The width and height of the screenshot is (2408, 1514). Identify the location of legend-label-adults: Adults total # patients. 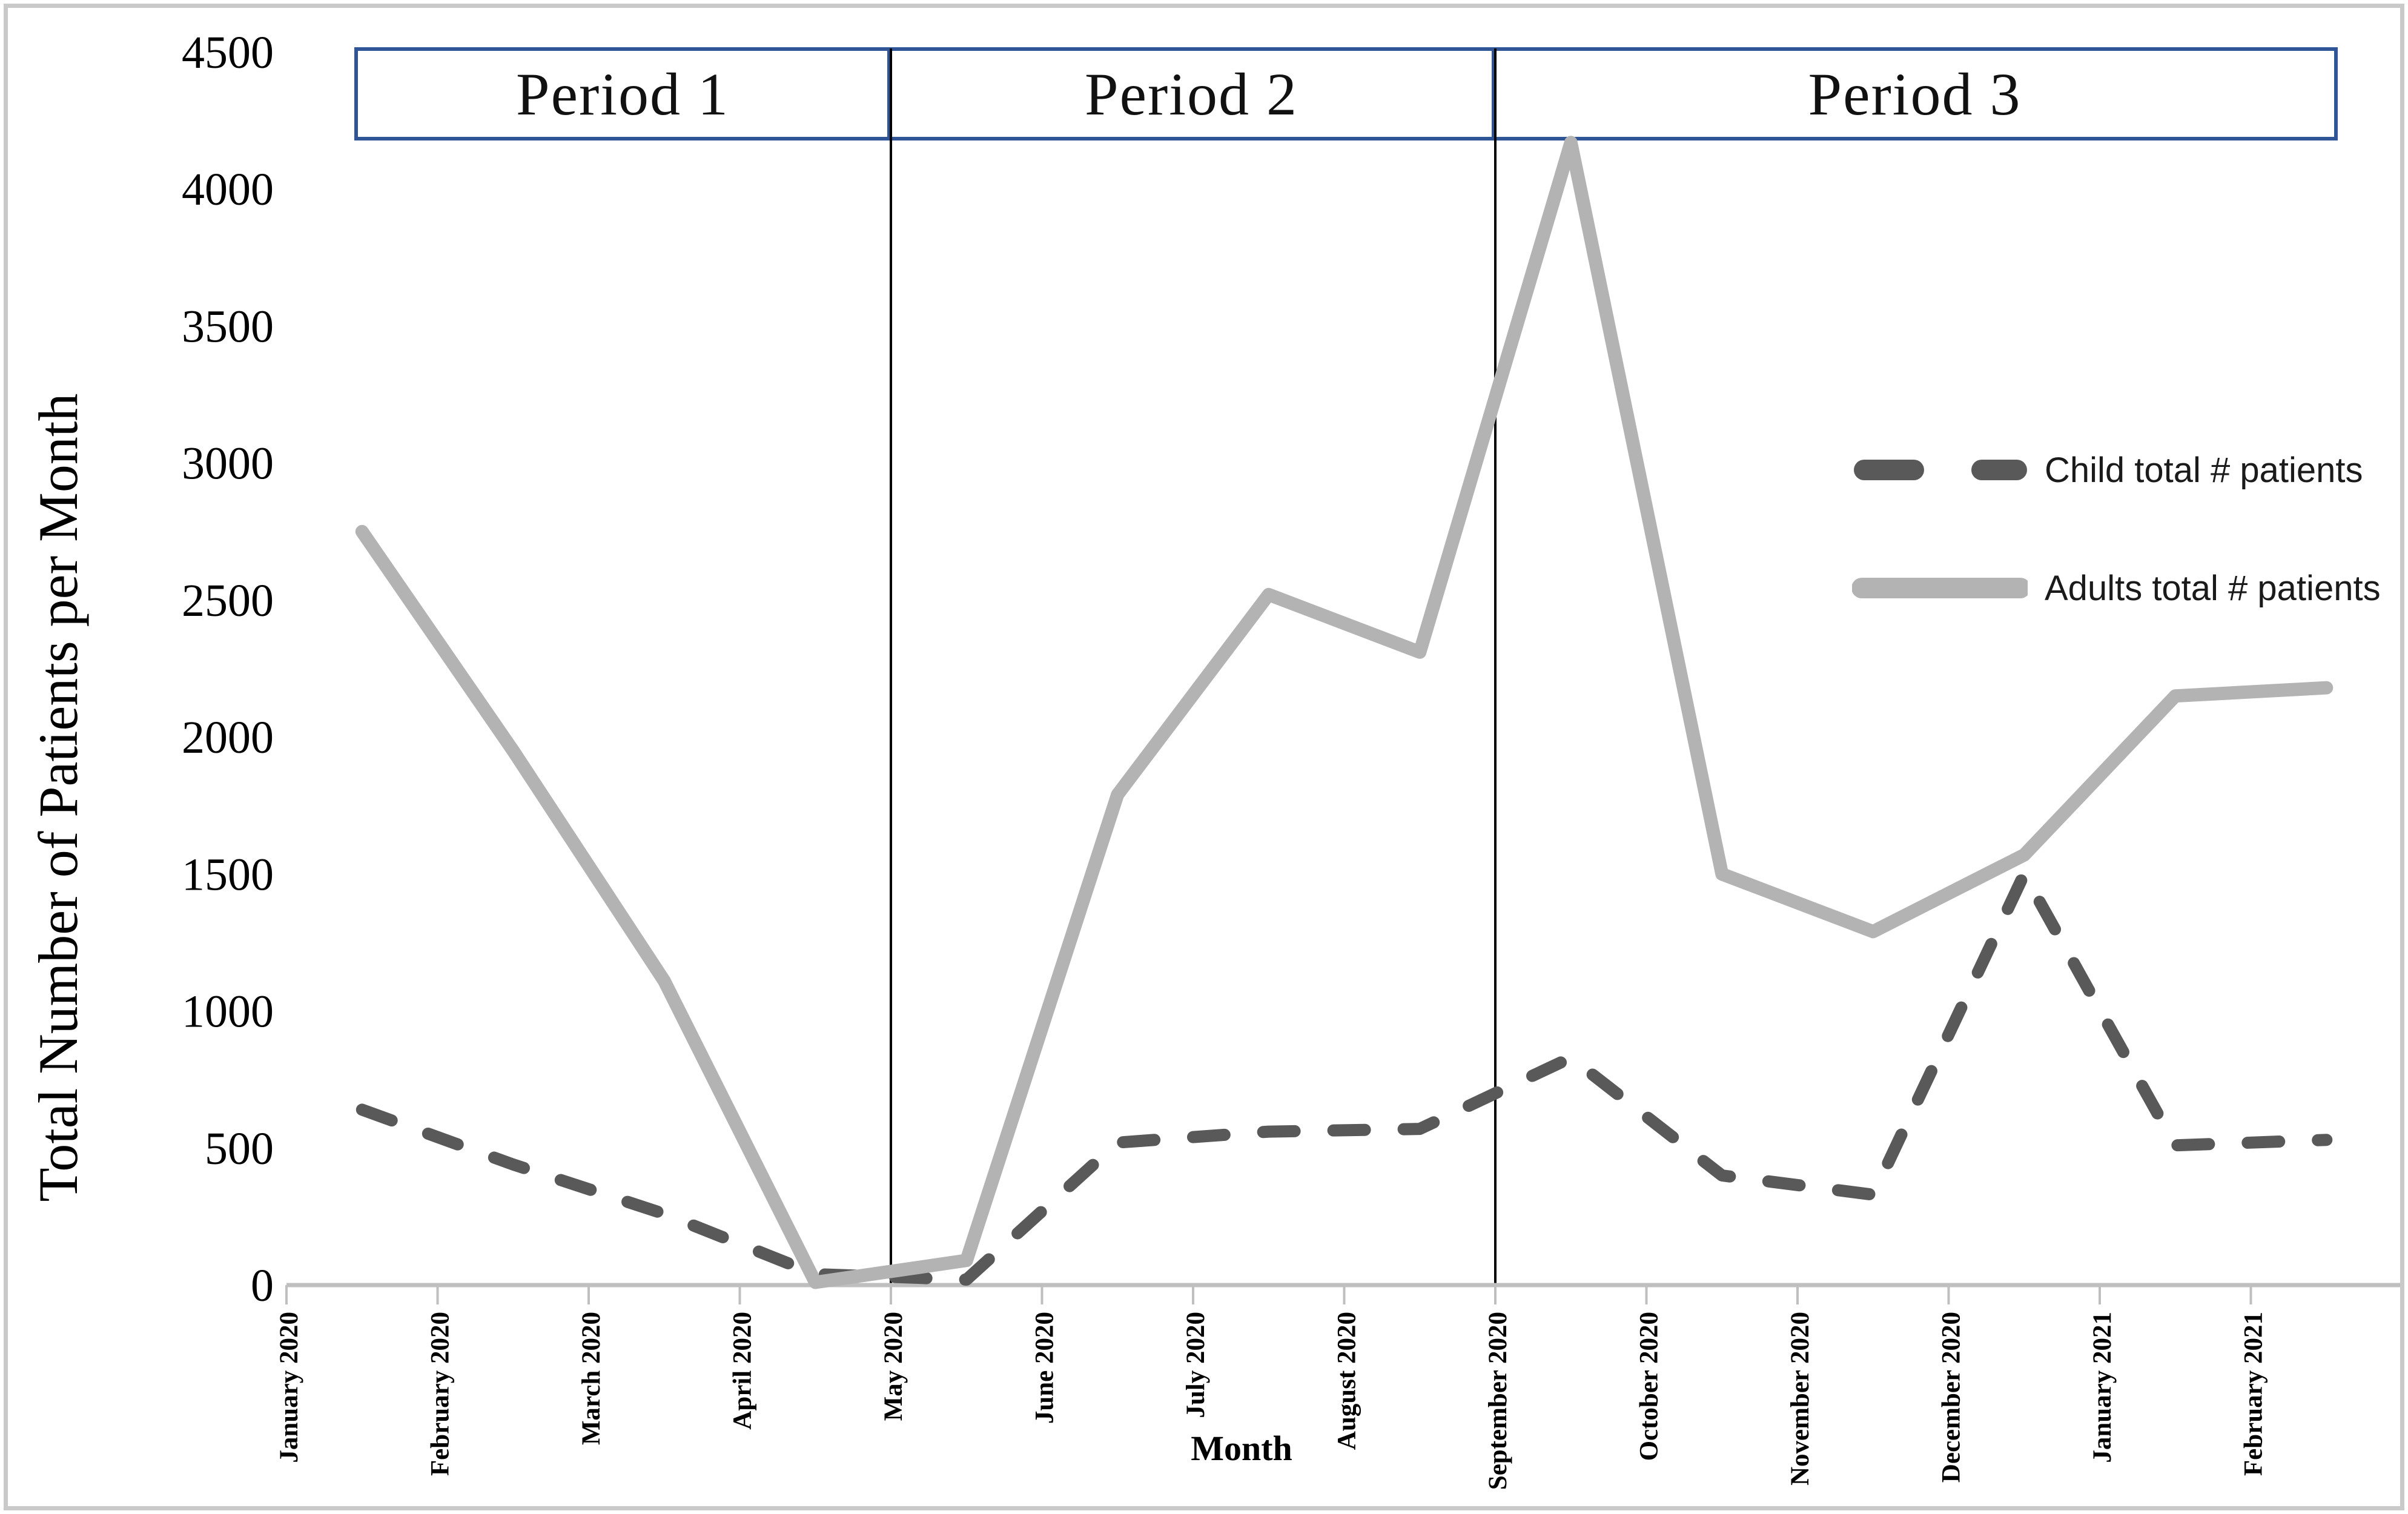
(2213, 588).